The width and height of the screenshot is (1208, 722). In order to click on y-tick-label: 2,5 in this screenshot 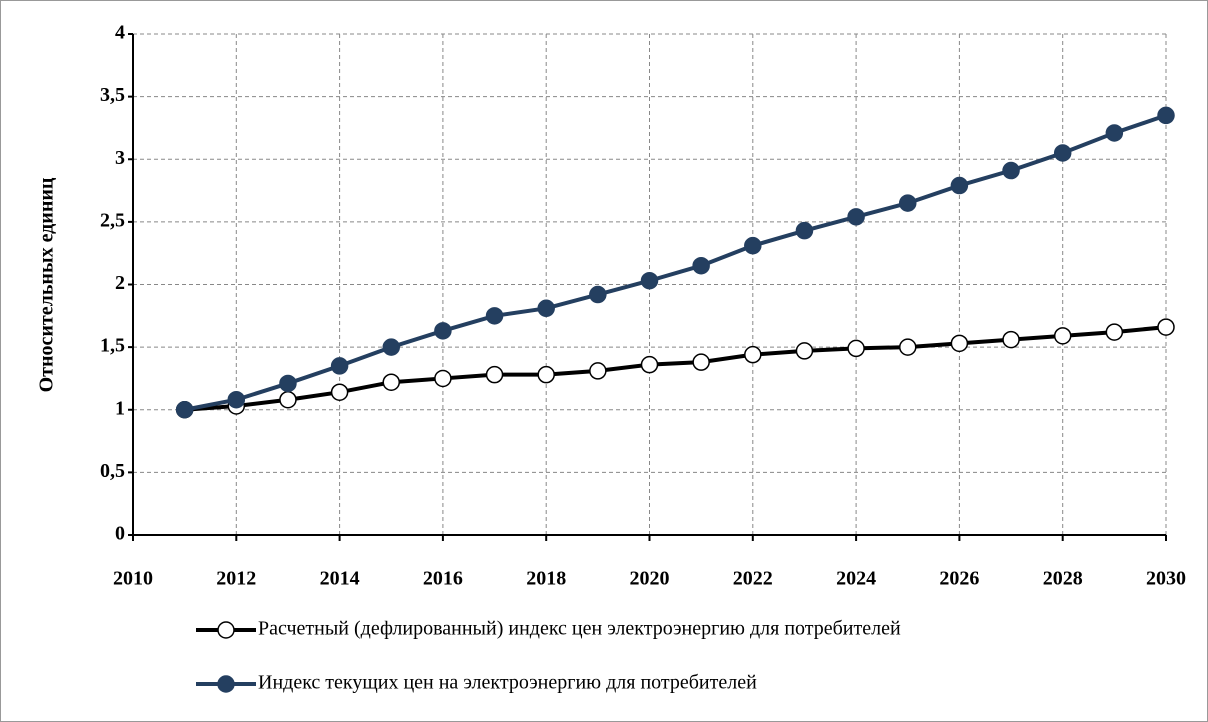, I will do `click(112, 220)`.